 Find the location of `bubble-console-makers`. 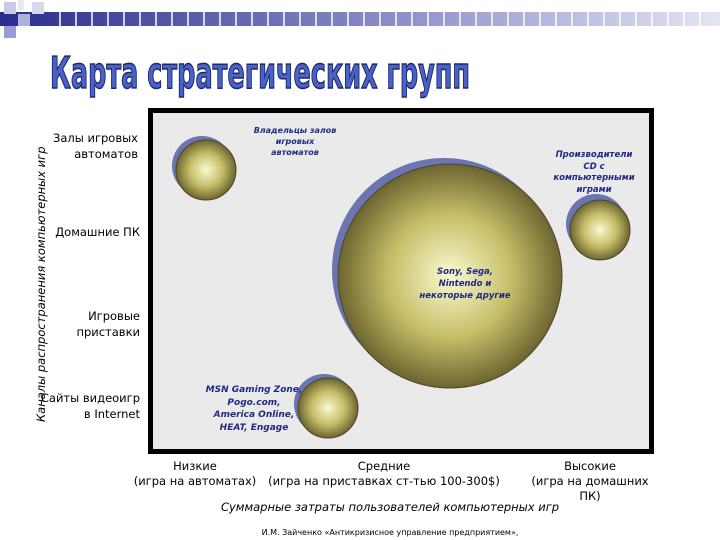

bubble-console-makers is located at coordinates (447, 273).